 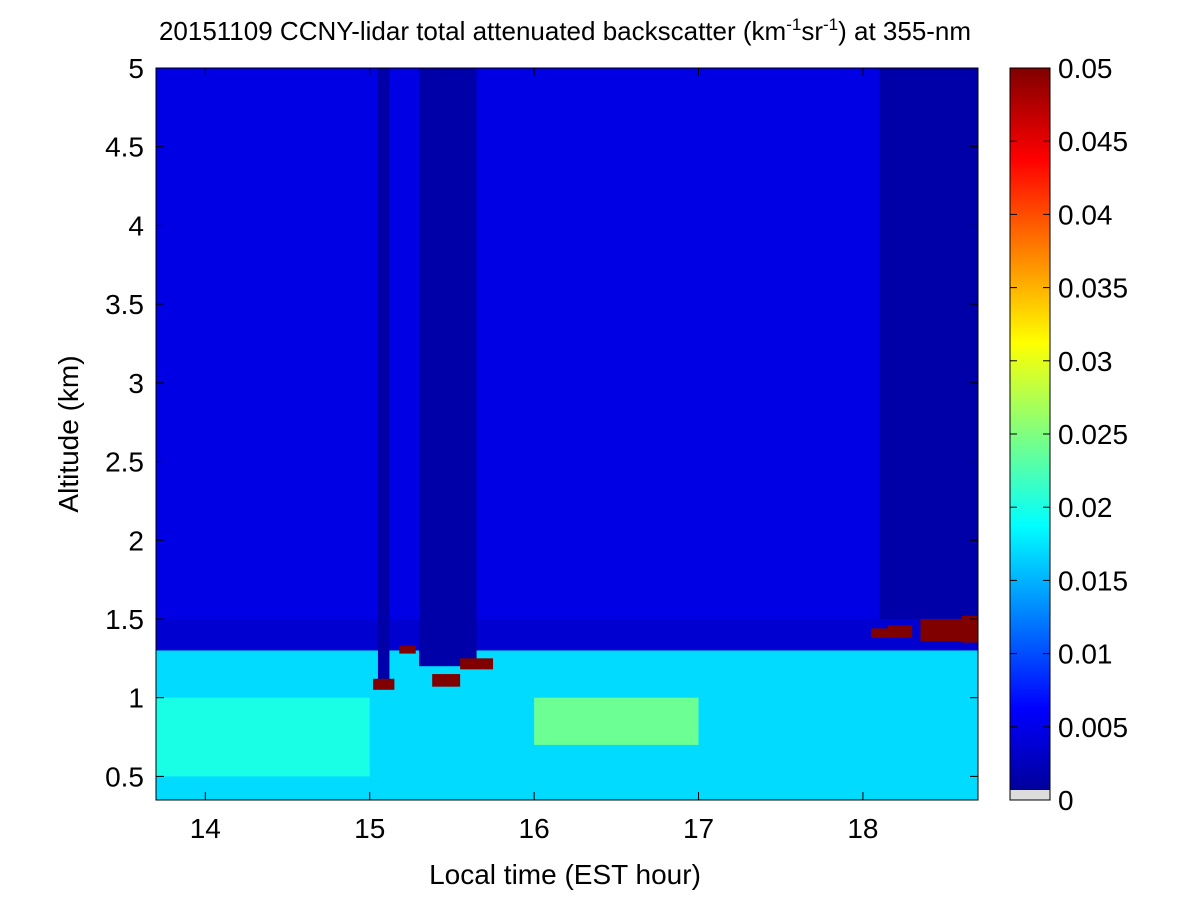 I want to click on x-tick-label: 16, so click(x=534, y=828).